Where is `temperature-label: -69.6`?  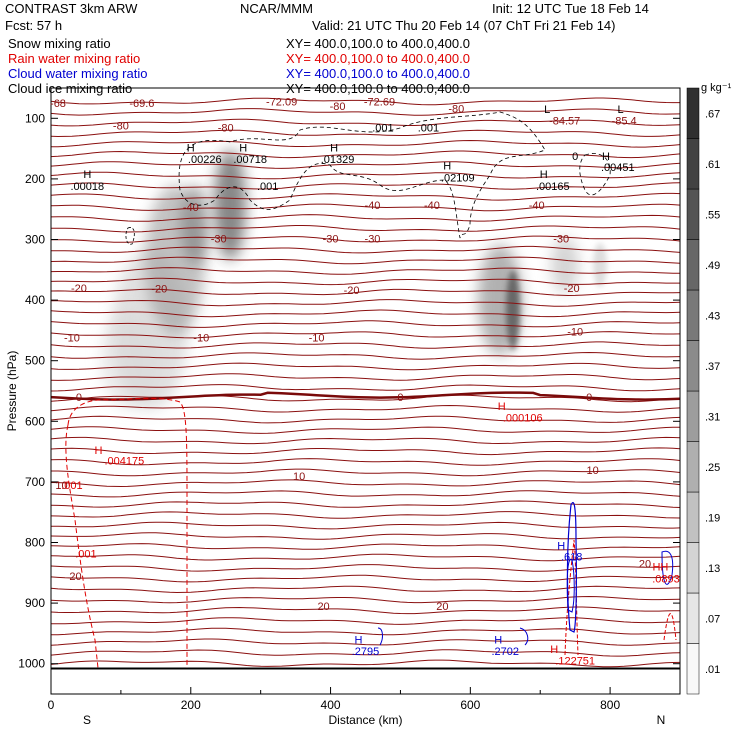 temperature-label: -69.6 is located at coordinates (141, 104).